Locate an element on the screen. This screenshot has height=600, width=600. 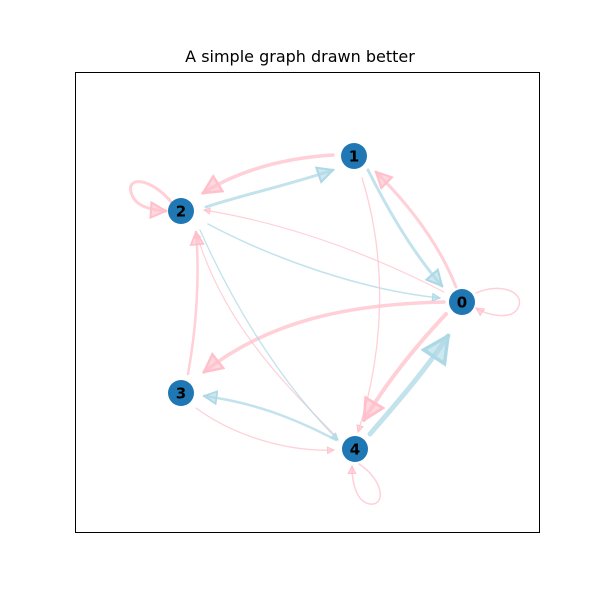
node-0-label: 0 is located at coordinates (462, 303).